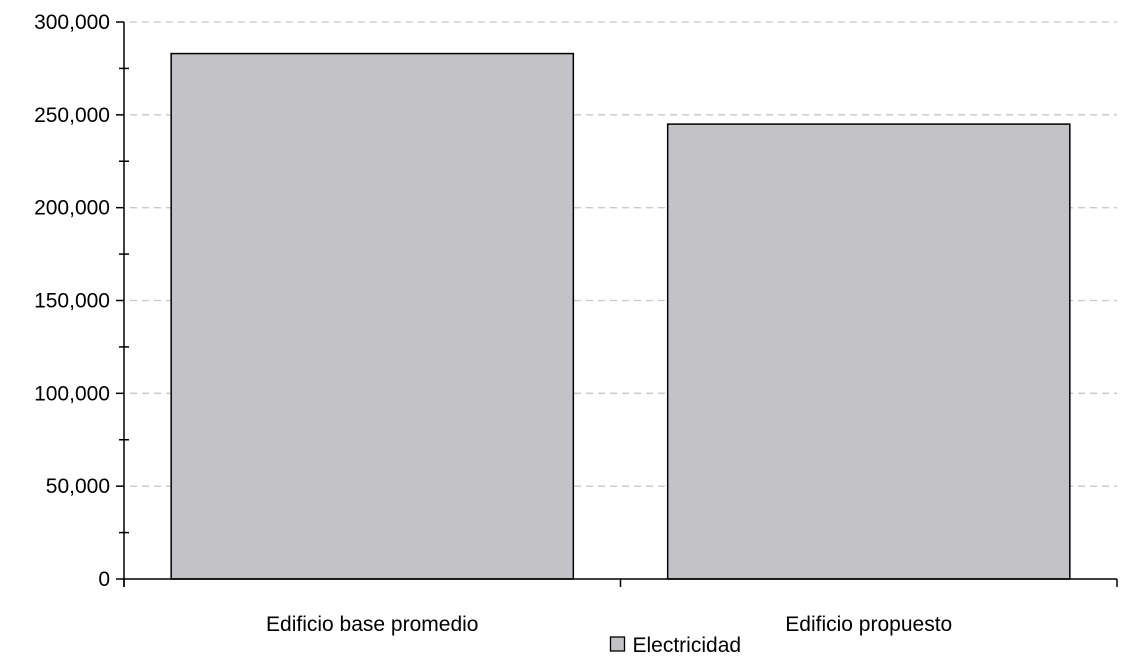 The image size is (1127, 658). I want to click on y-tick-label: 150,000, so click(72, 301).